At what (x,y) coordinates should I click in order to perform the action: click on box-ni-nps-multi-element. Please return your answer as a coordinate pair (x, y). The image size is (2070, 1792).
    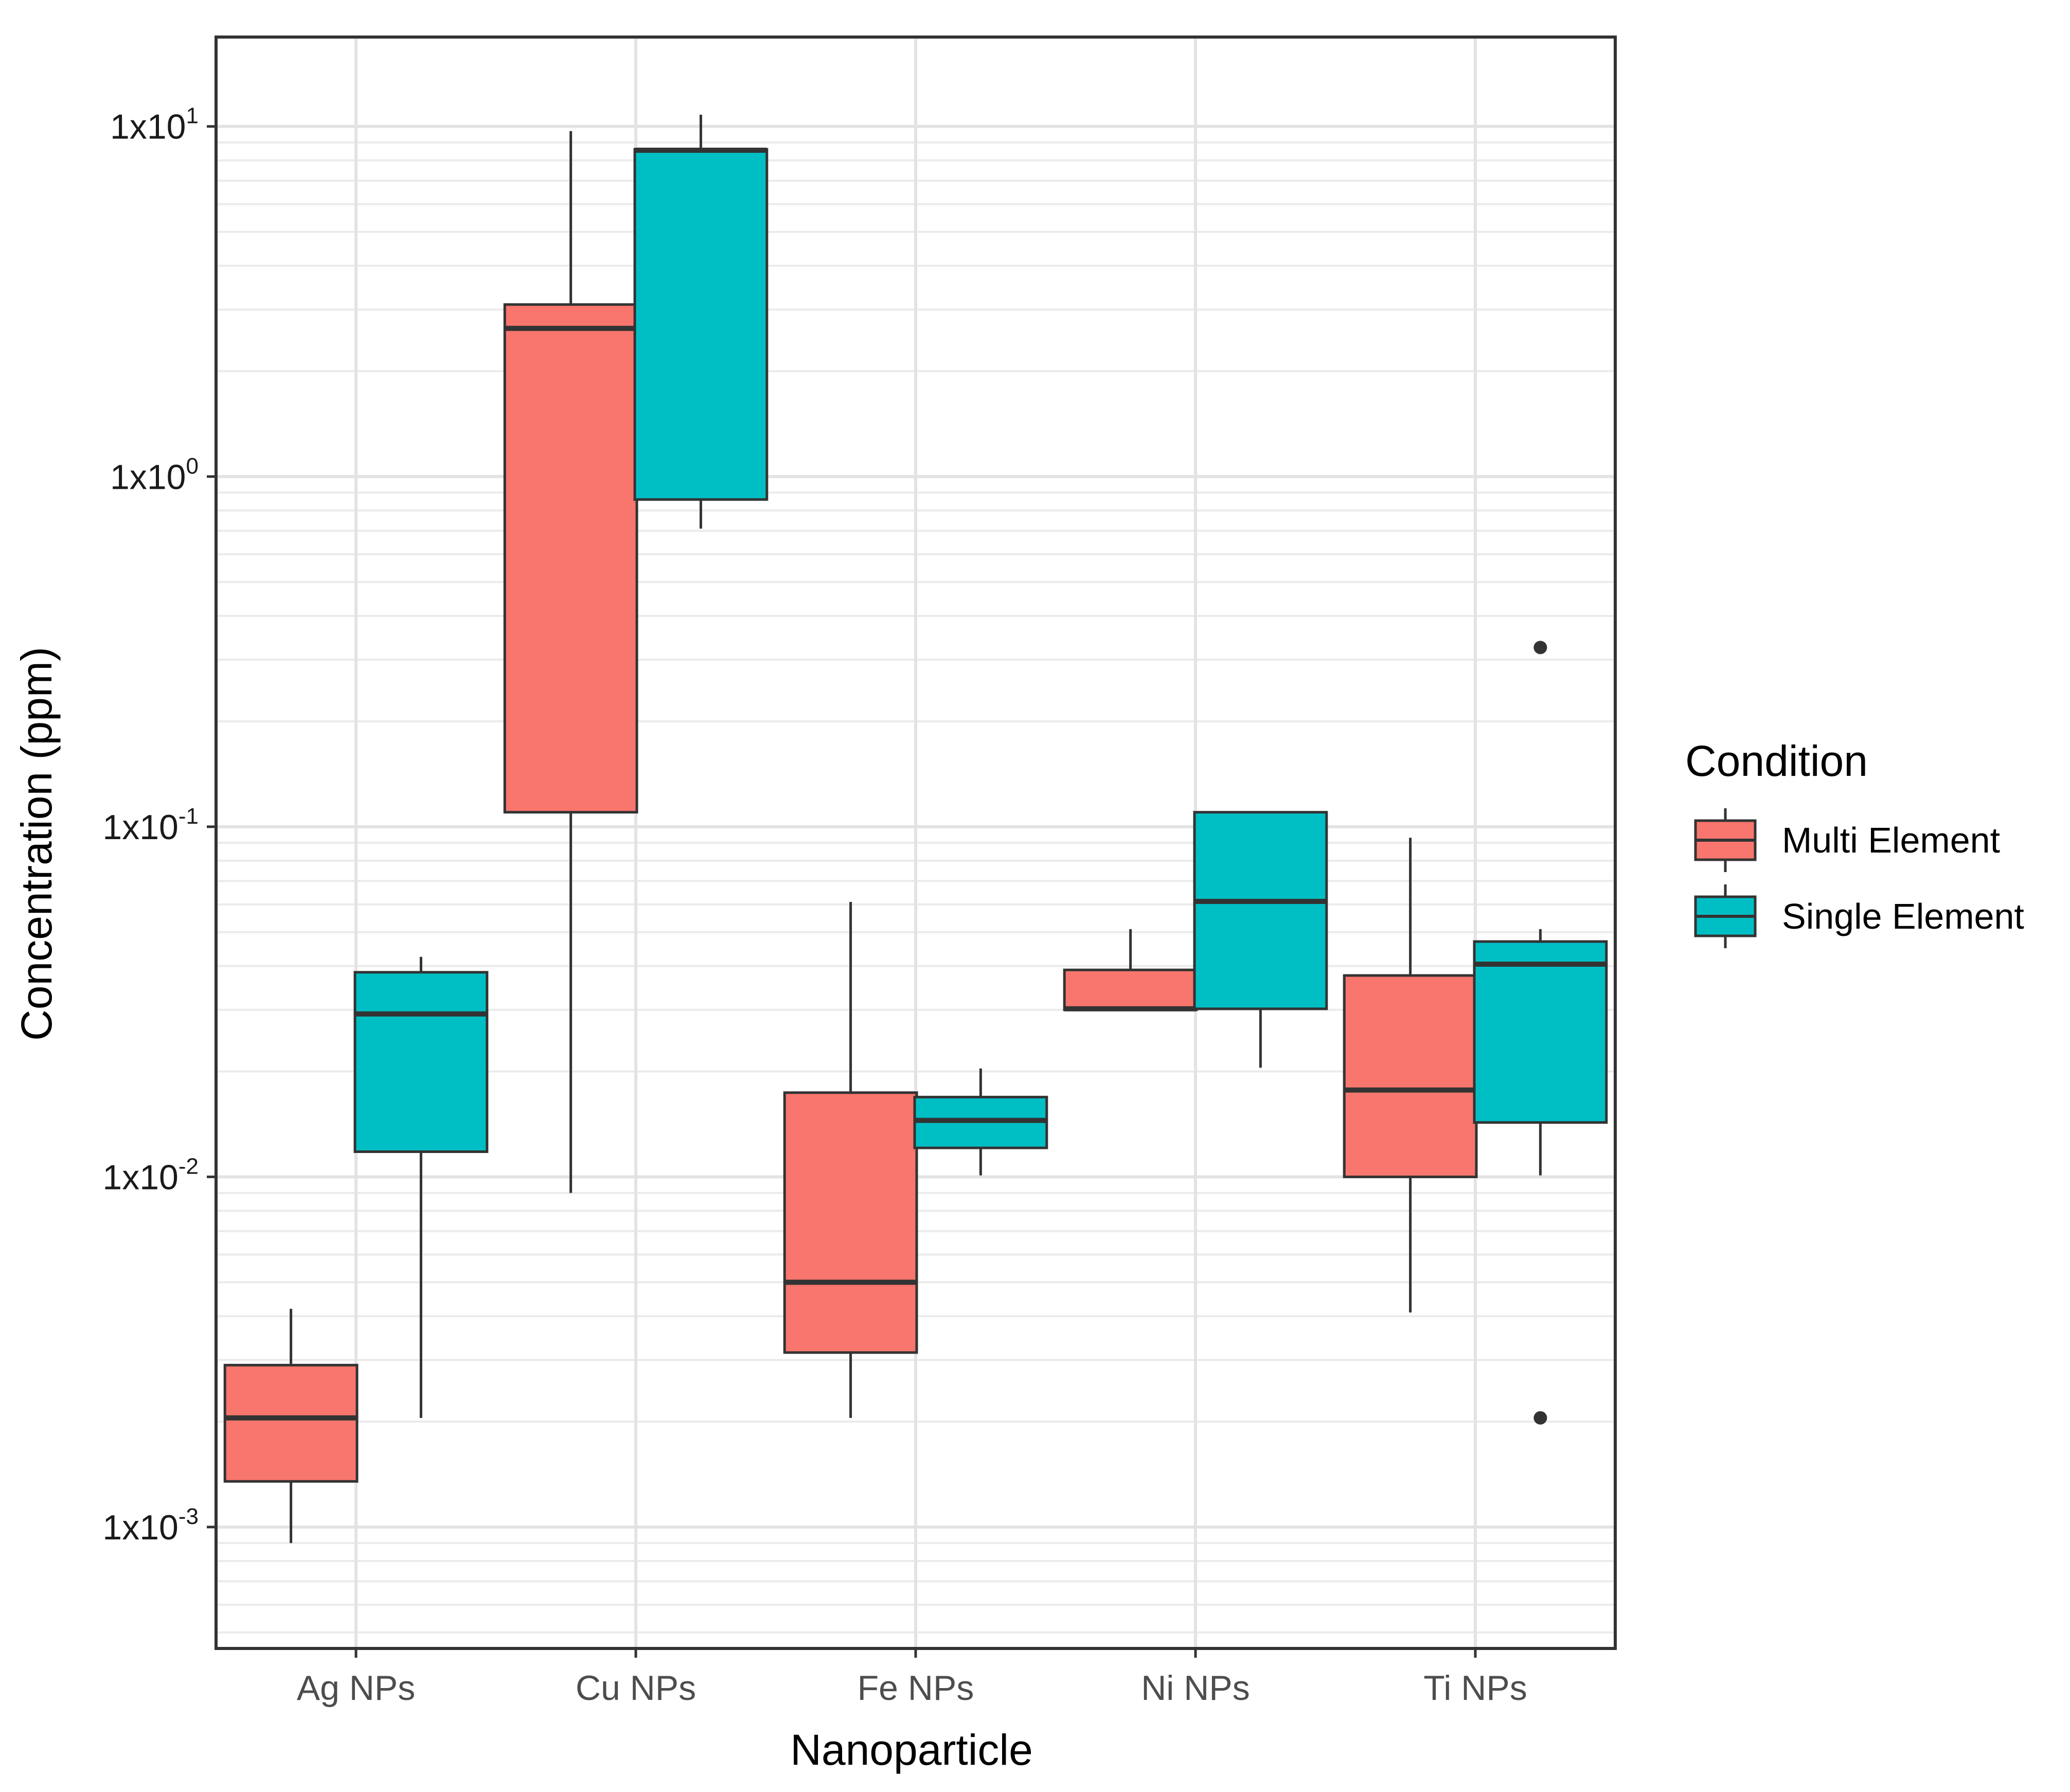
    Looking at the image, I should click on (1131, 971).